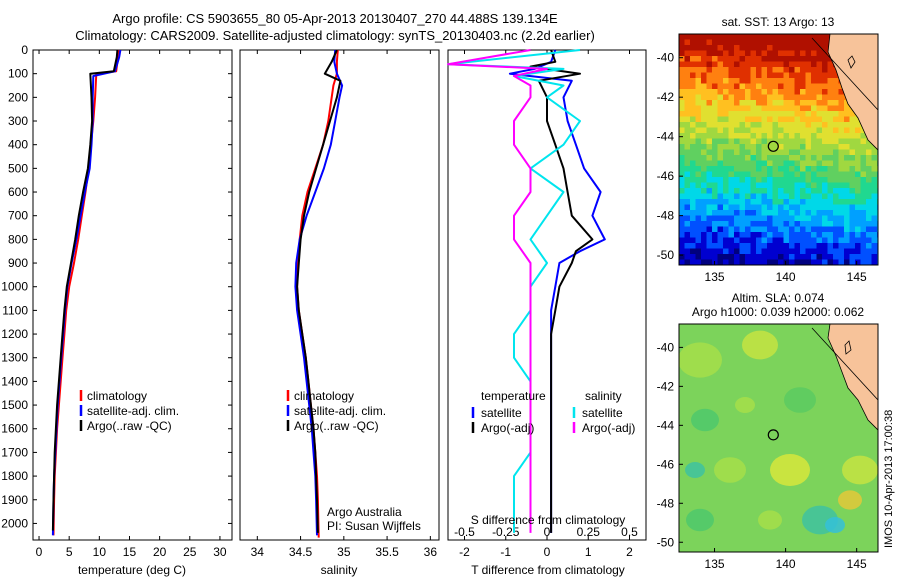  I want to click on x-tick-label: 0, so click(39, 552).